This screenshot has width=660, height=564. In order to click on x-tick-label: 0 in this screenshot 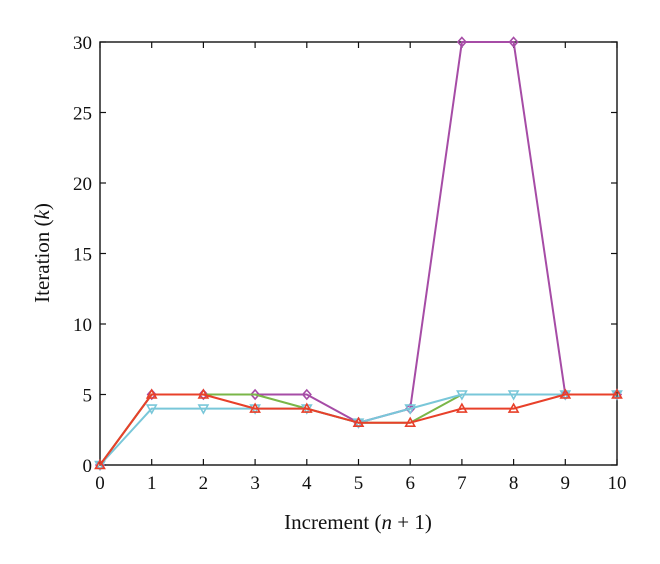, I will do `click(100, 483)`.